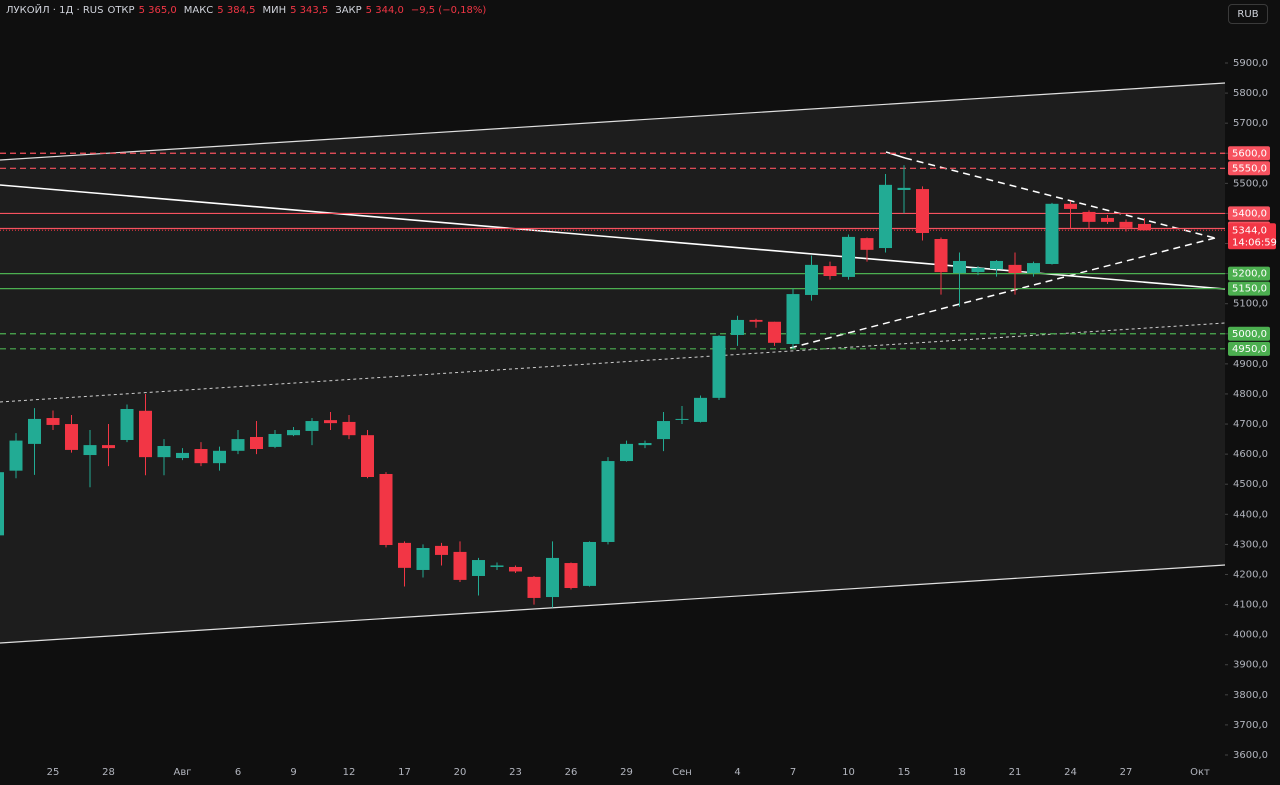 The height and width of the screenshot is (785, 1280). I want to click on level-label: 5200,0, so click(1249, 274).